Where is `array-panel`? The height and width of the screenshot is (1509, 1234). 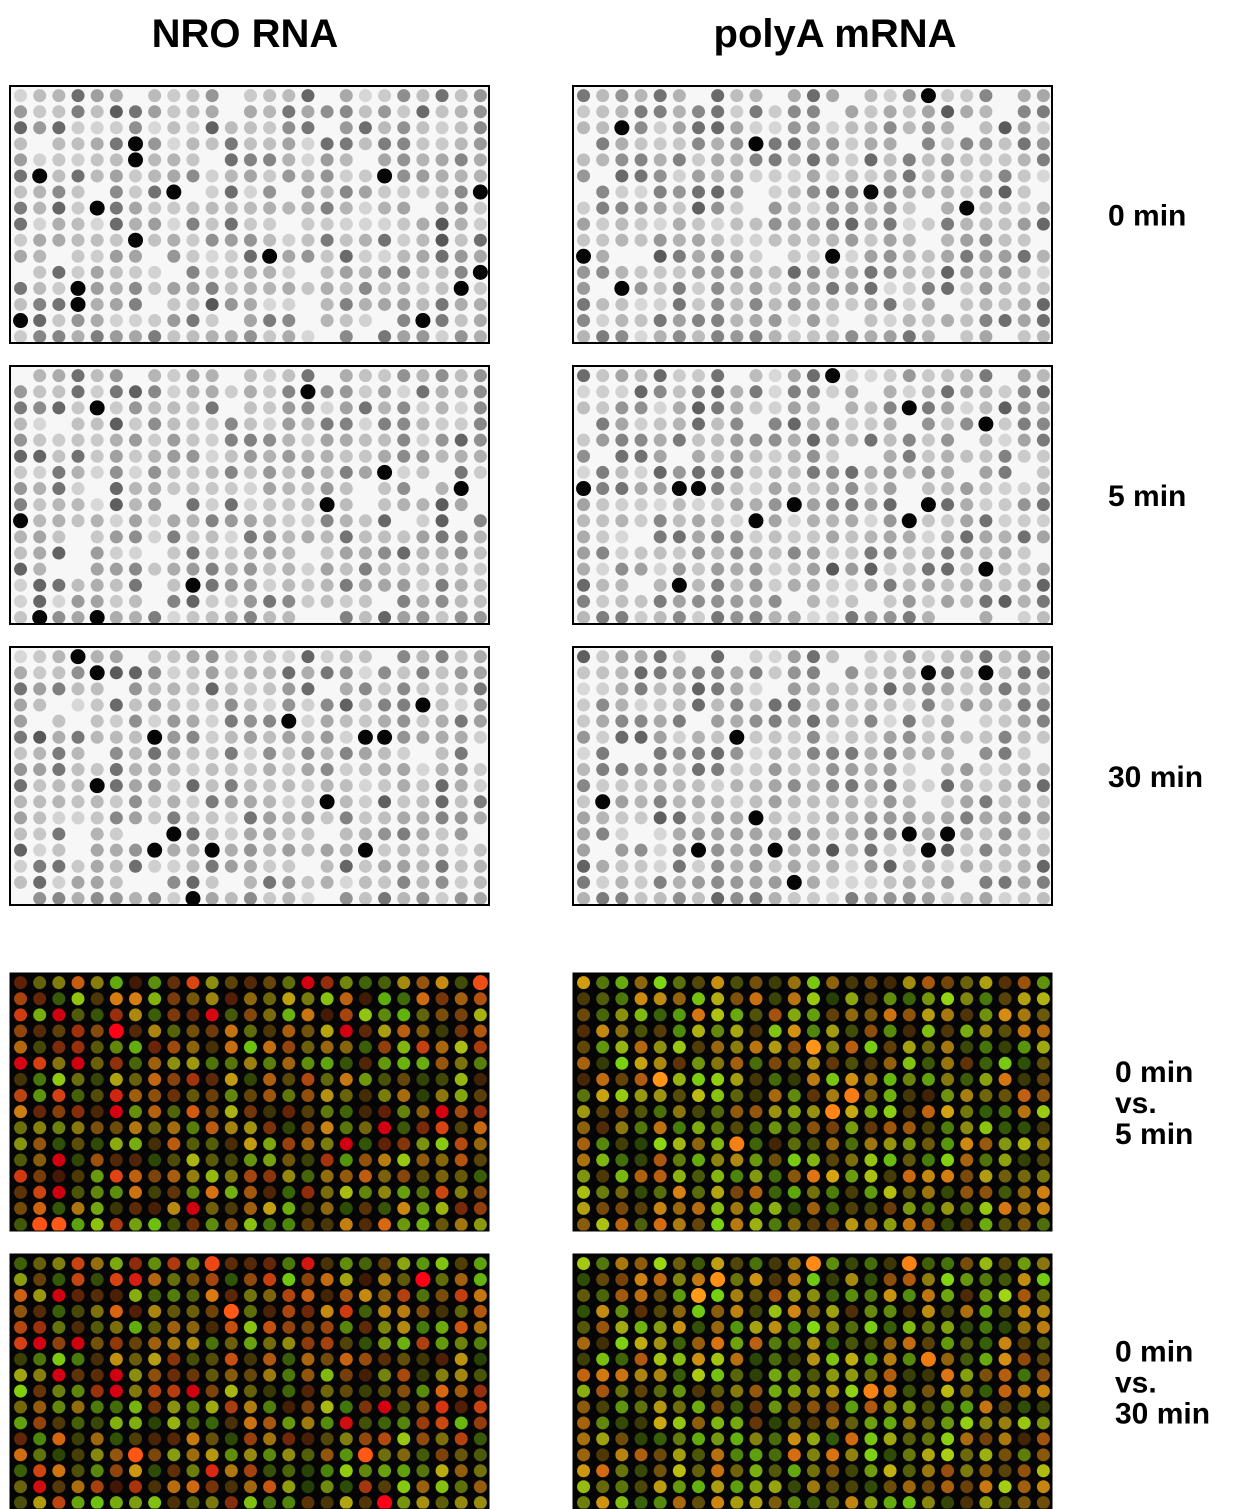 array-panel is located at coordinates (812, 1102).